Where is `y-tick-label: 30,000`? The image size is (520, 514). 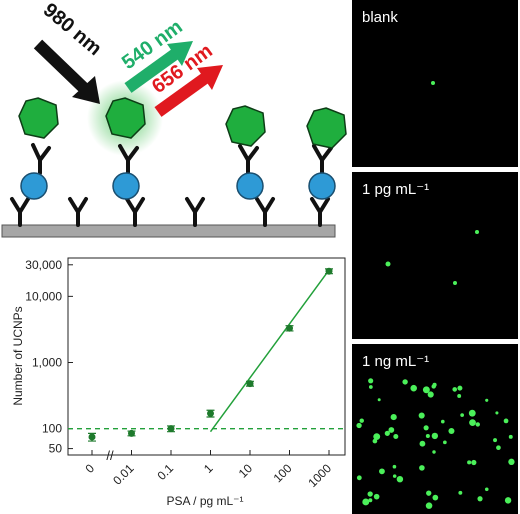 y-tick-label: 30,000 is located at coordinates (43, 265).